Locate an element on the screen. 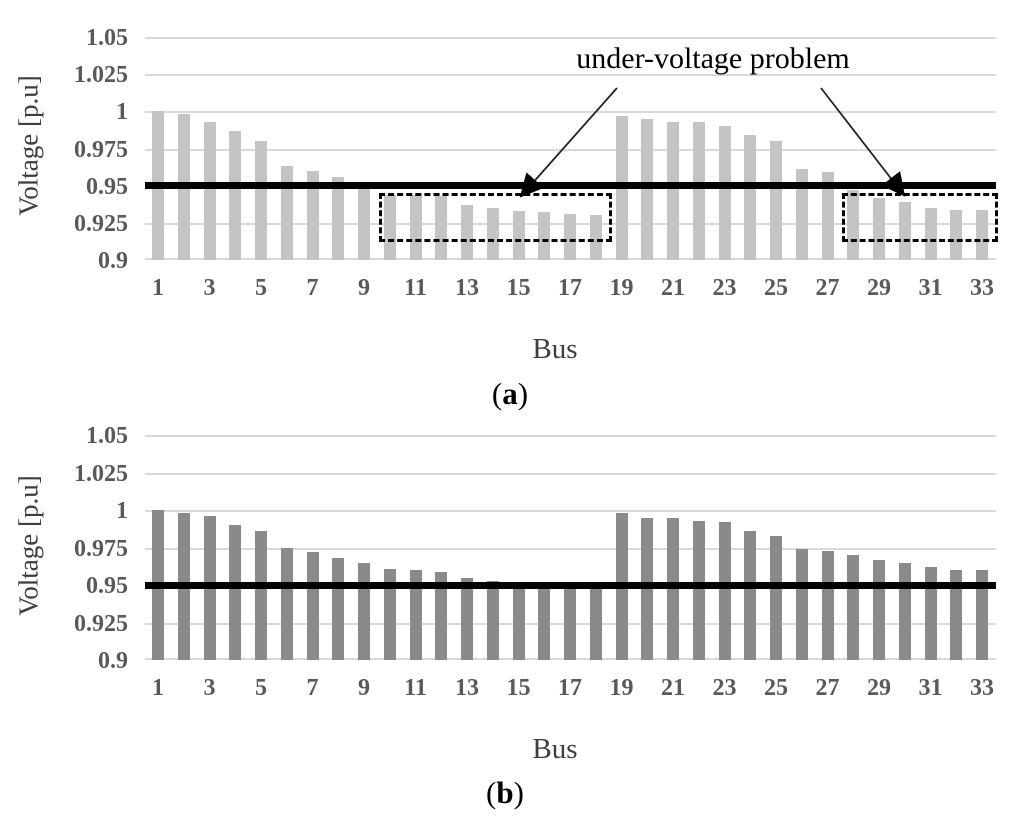 The height and width of the screenshot is (821, 1024). x-axis-title-b: Bus is located at coordinates (555, 749).